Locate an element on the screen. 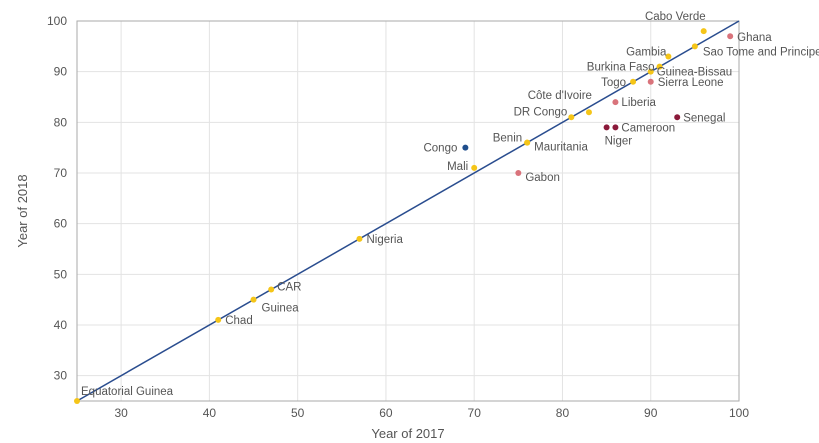 This screenshot has width=819, height=443. point-label-cabo-verde: Cabo Verde is located at coordinates (675, 17).